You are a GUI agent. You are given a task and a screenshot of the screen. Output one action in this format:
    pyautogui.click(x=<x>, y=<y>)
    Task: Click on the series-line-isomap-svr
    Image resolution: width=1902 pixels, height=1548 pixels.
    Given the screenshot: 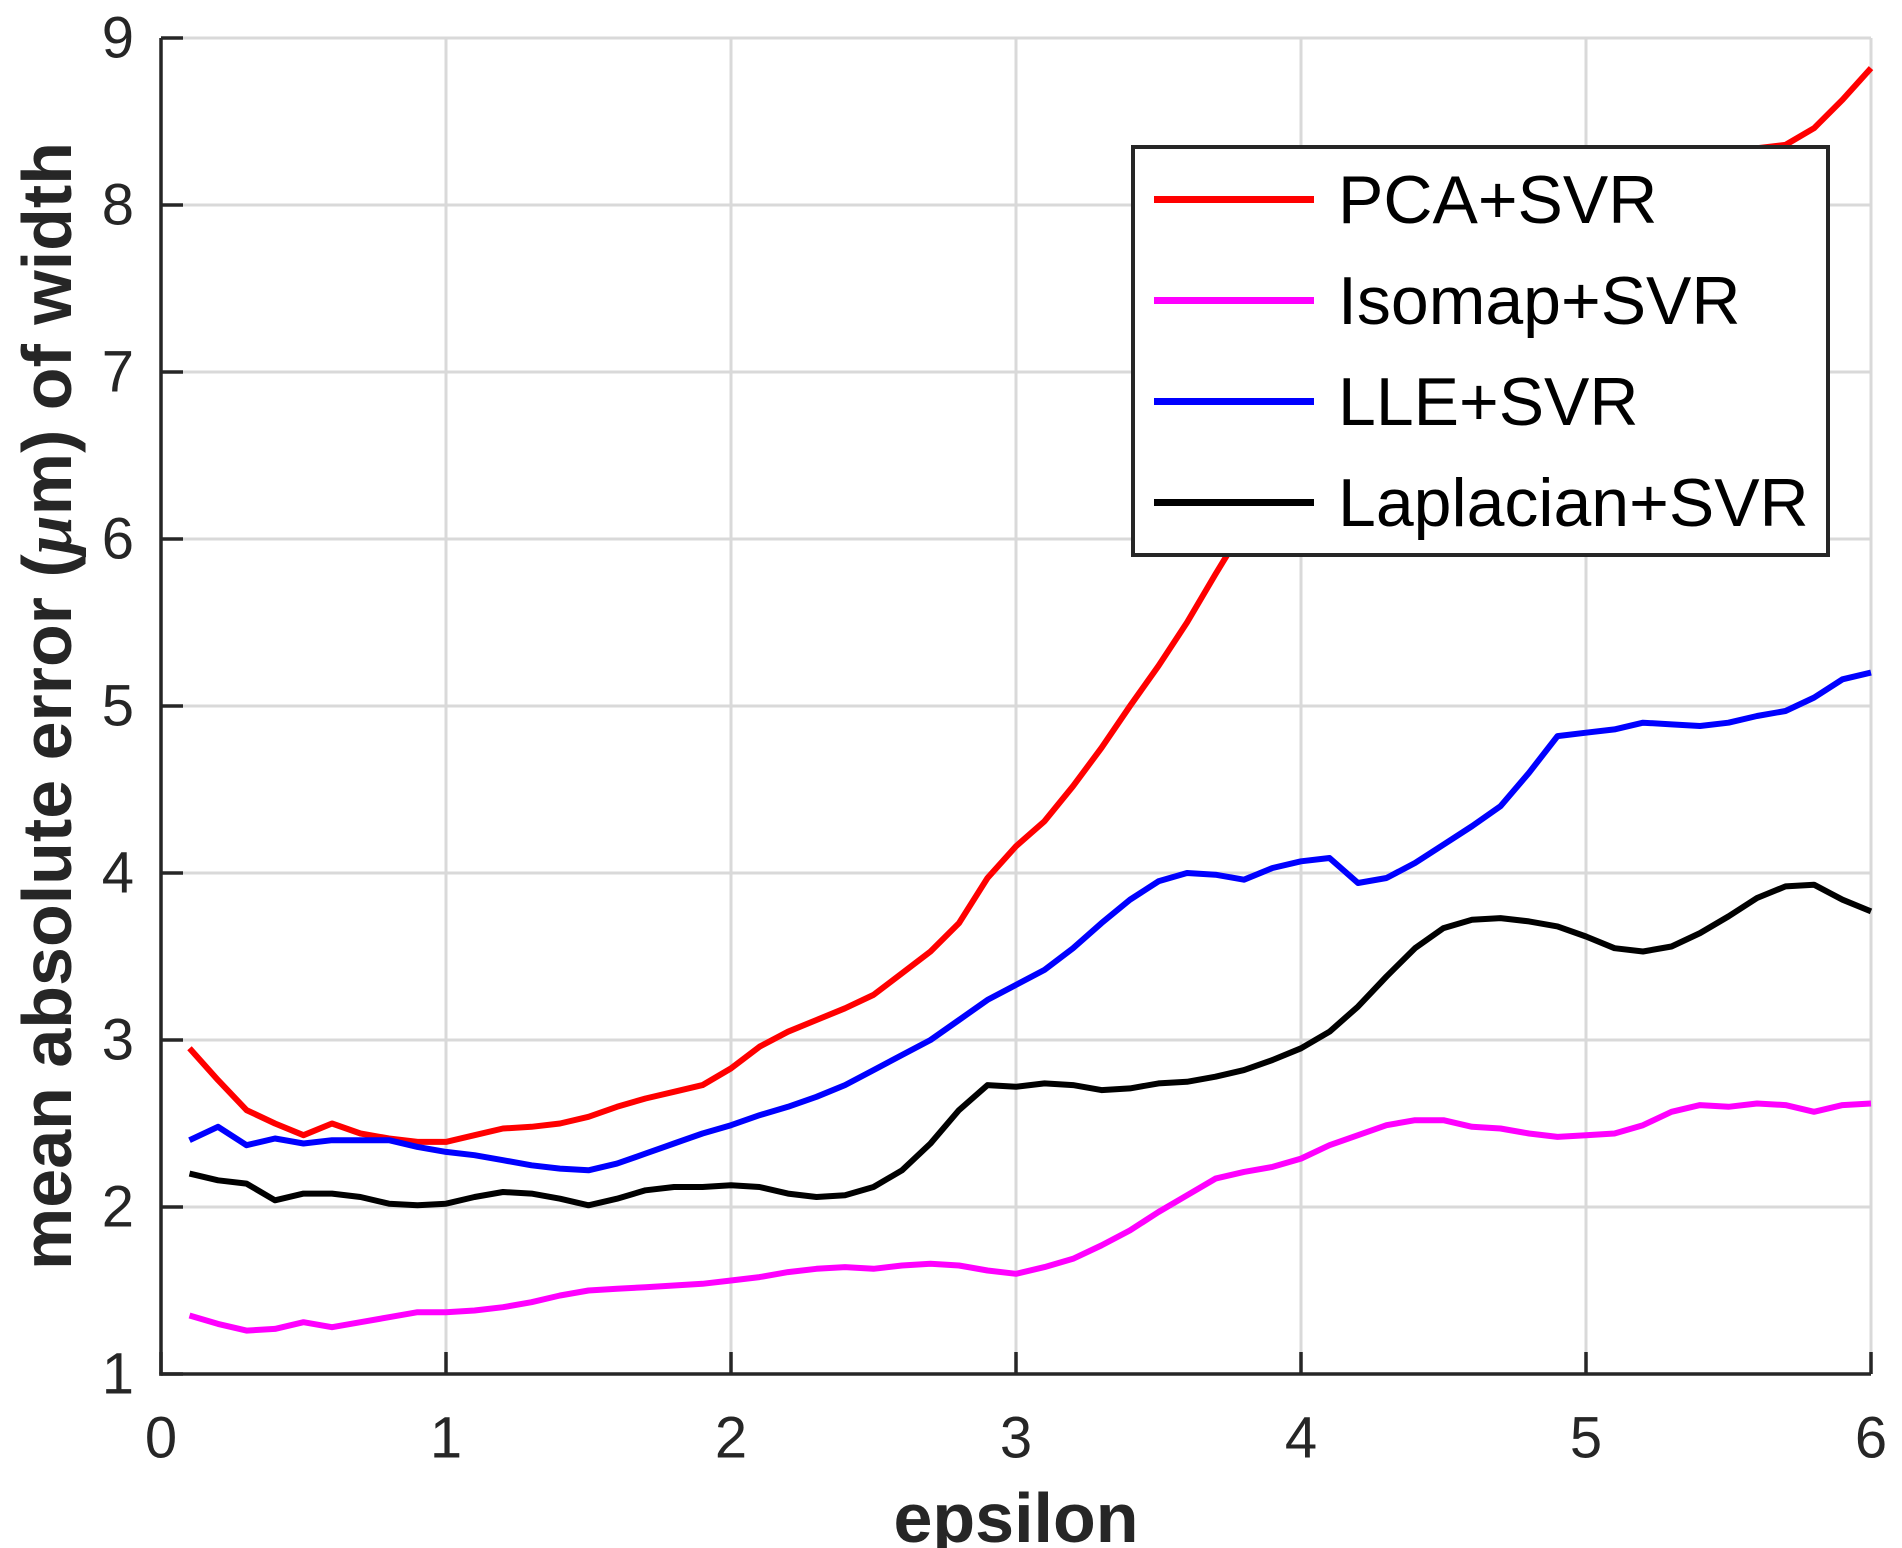 What is the action you would take?
    pyautogui.click(x=1030, y=1217)
    